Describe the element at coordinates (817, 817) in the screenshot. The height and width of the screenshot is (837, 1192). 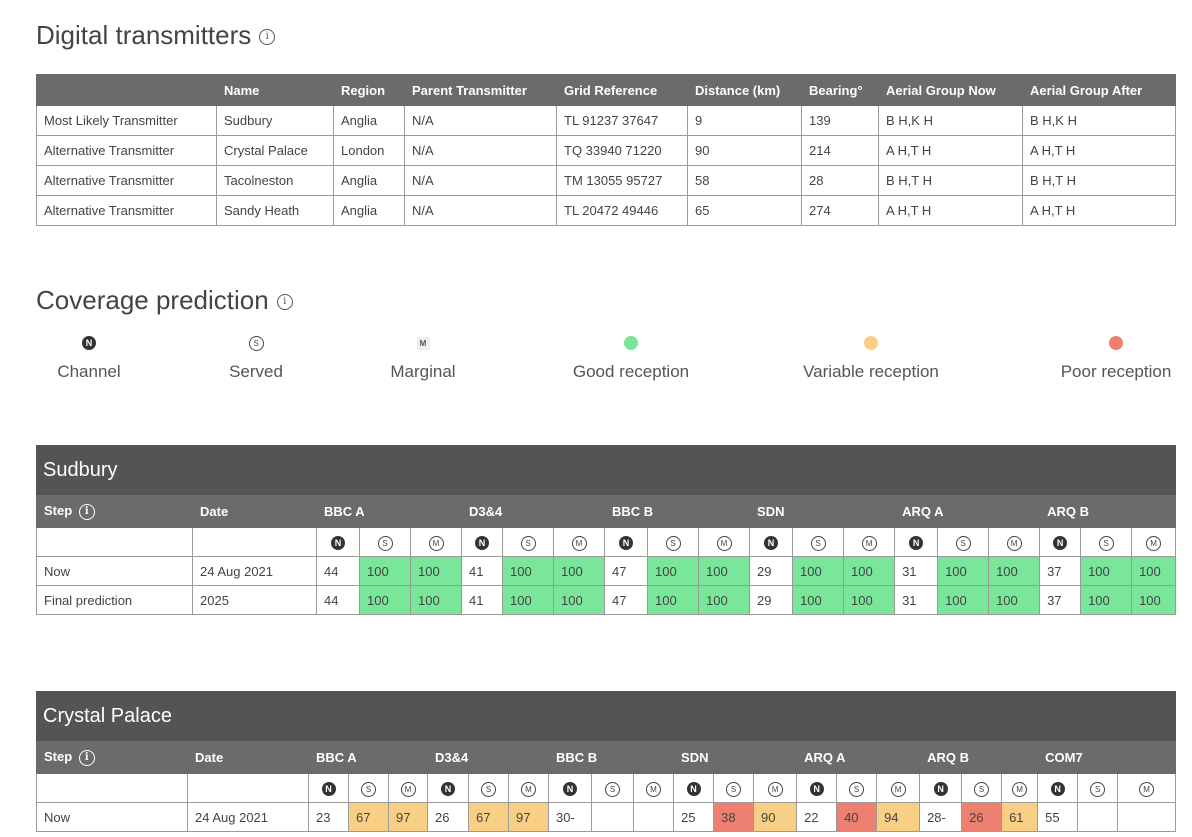
I see `value-cell: 22` at that location.